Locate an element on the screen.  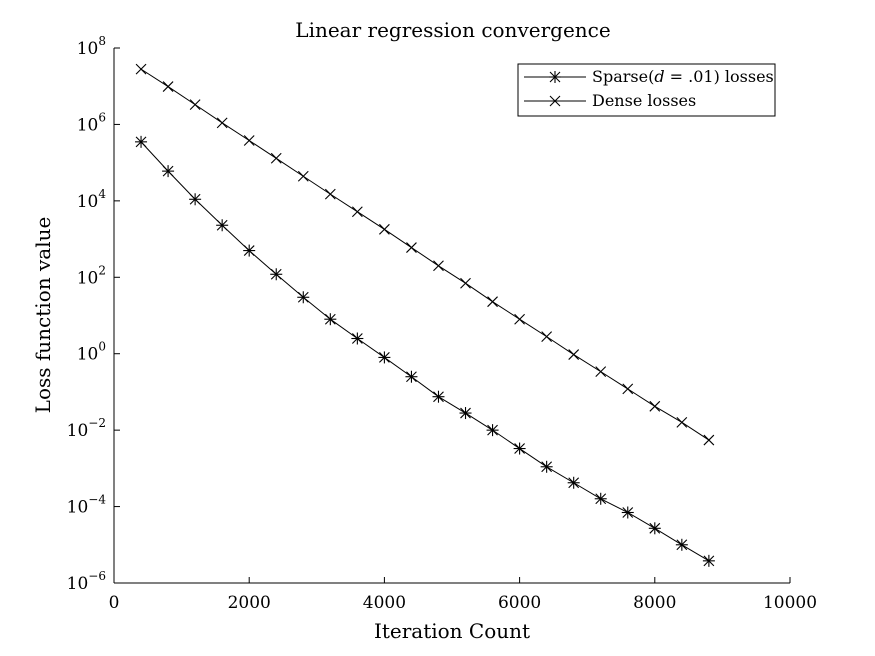
y-tick-label: 10⁸ is located at coordinates (91, 46).